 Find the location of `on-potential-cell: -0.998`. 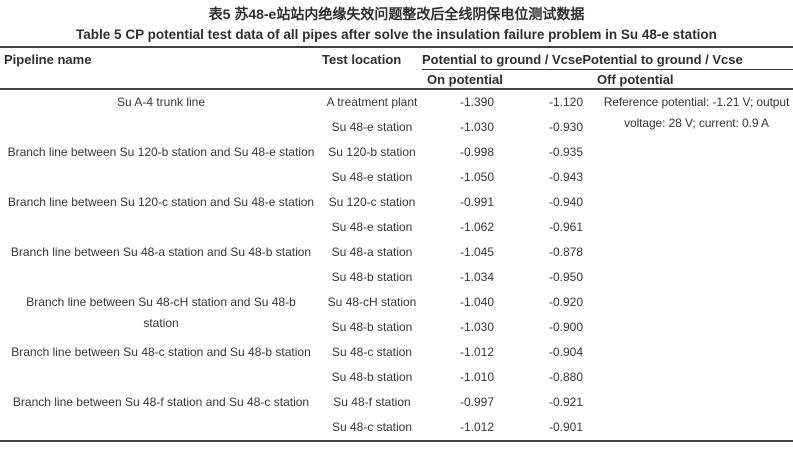

on-potential-cell: -0.998 is located at coordinates (477, 152).